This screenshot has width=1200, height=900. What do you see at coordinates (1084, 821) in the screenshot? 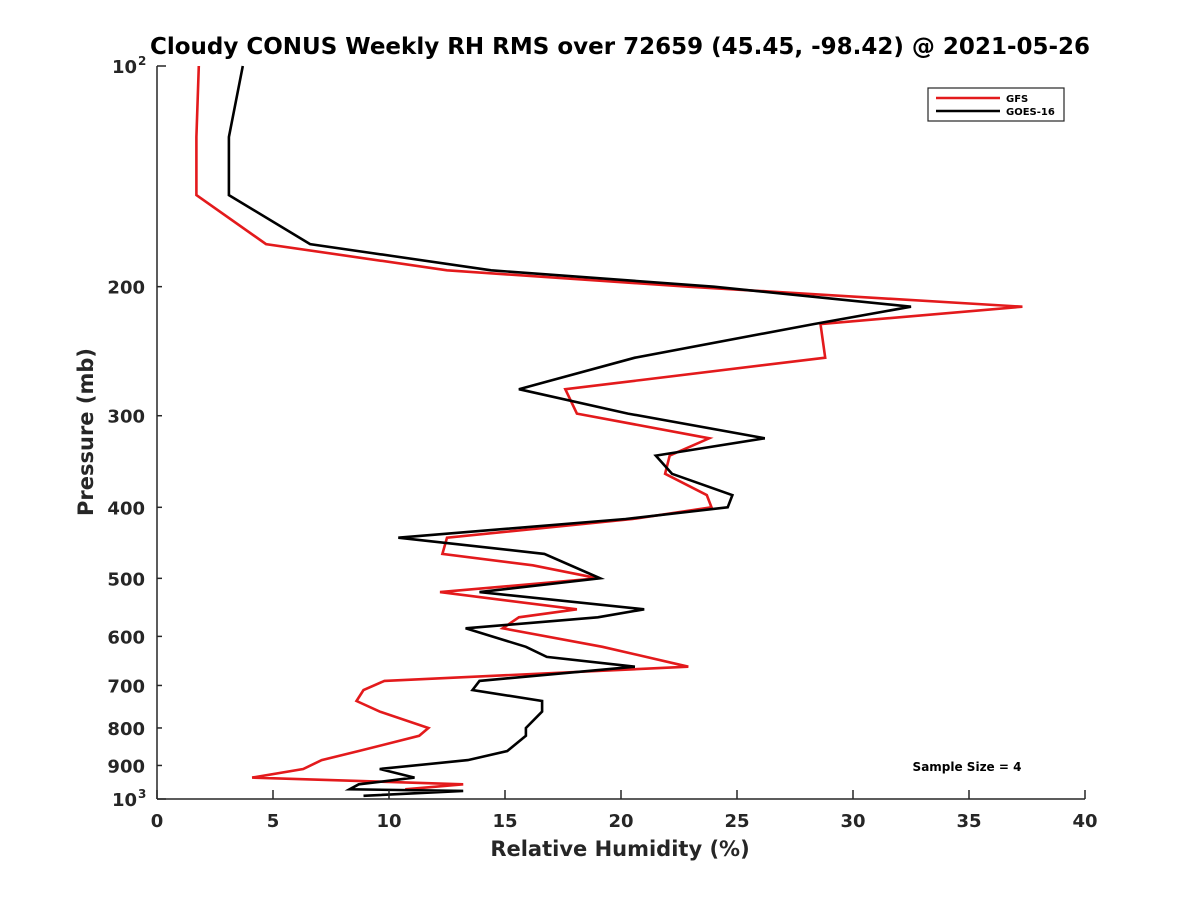
I see `x-tick-label: 40` at bounding box center [1084, 821].